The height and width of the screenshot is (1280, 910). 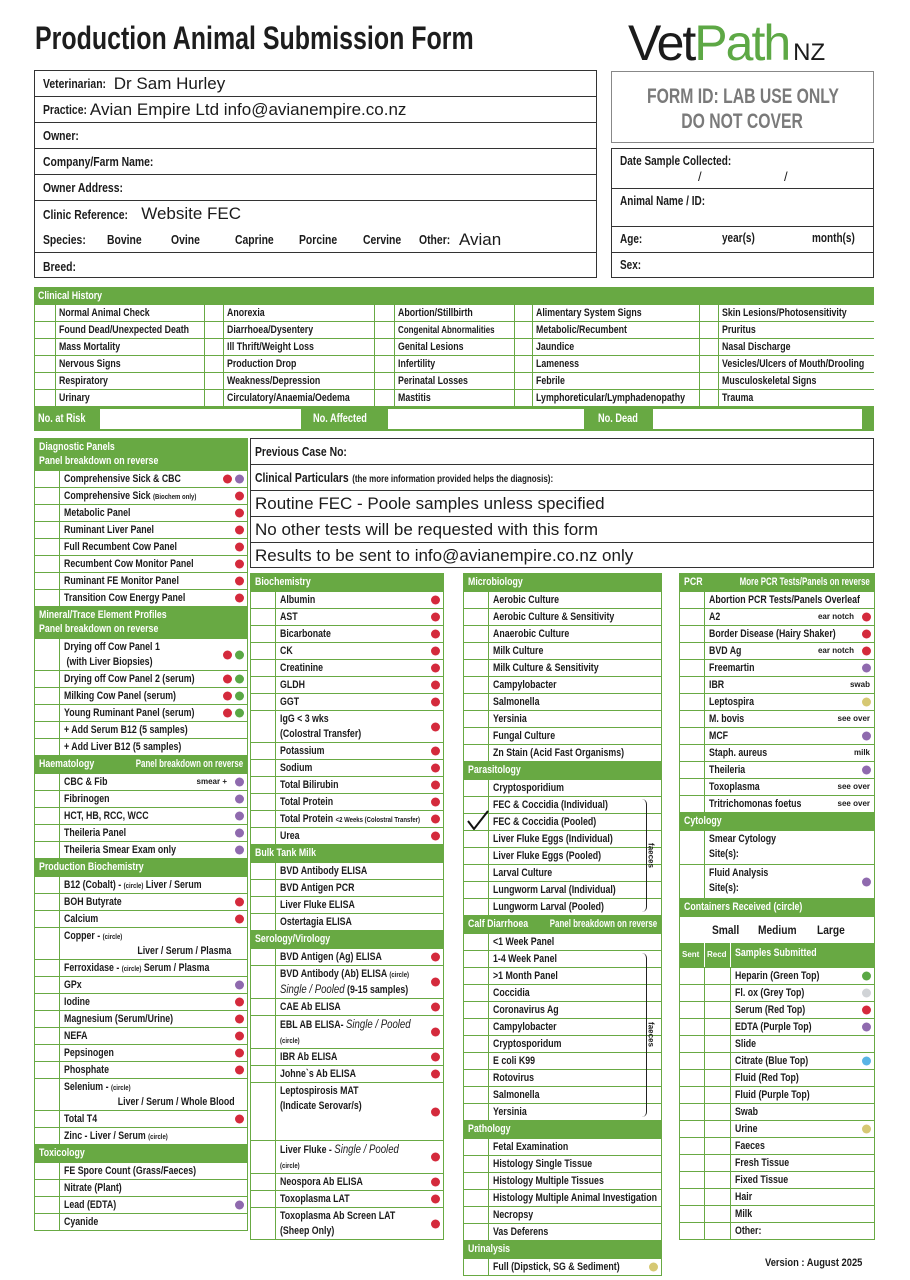 What do you see at coordinates (318, 239) in the screenshot?
I see `species-porcine: Porcine` at bounding box center [318, 239].